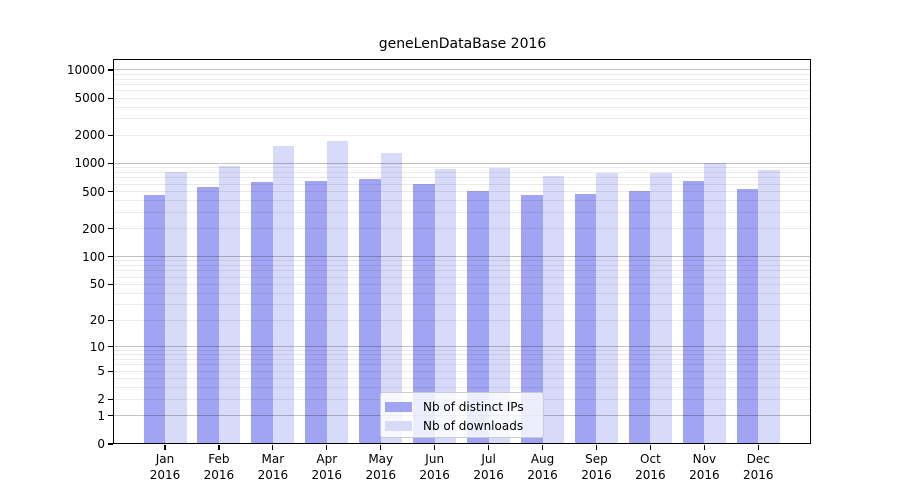  What do you see at coordinates (596, 467) in the screenshot?
I see `x-tick-label-sep: Sep 2016` at bounding box center [596, 467].